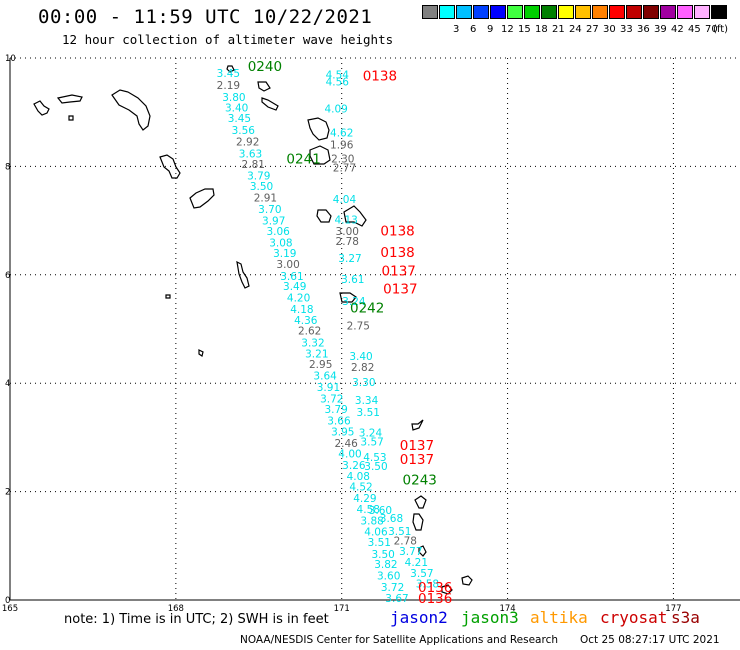  Describe the element at coordinates (397, 231) in the screenshot. I see `pass-time-label: 0138` at that location.